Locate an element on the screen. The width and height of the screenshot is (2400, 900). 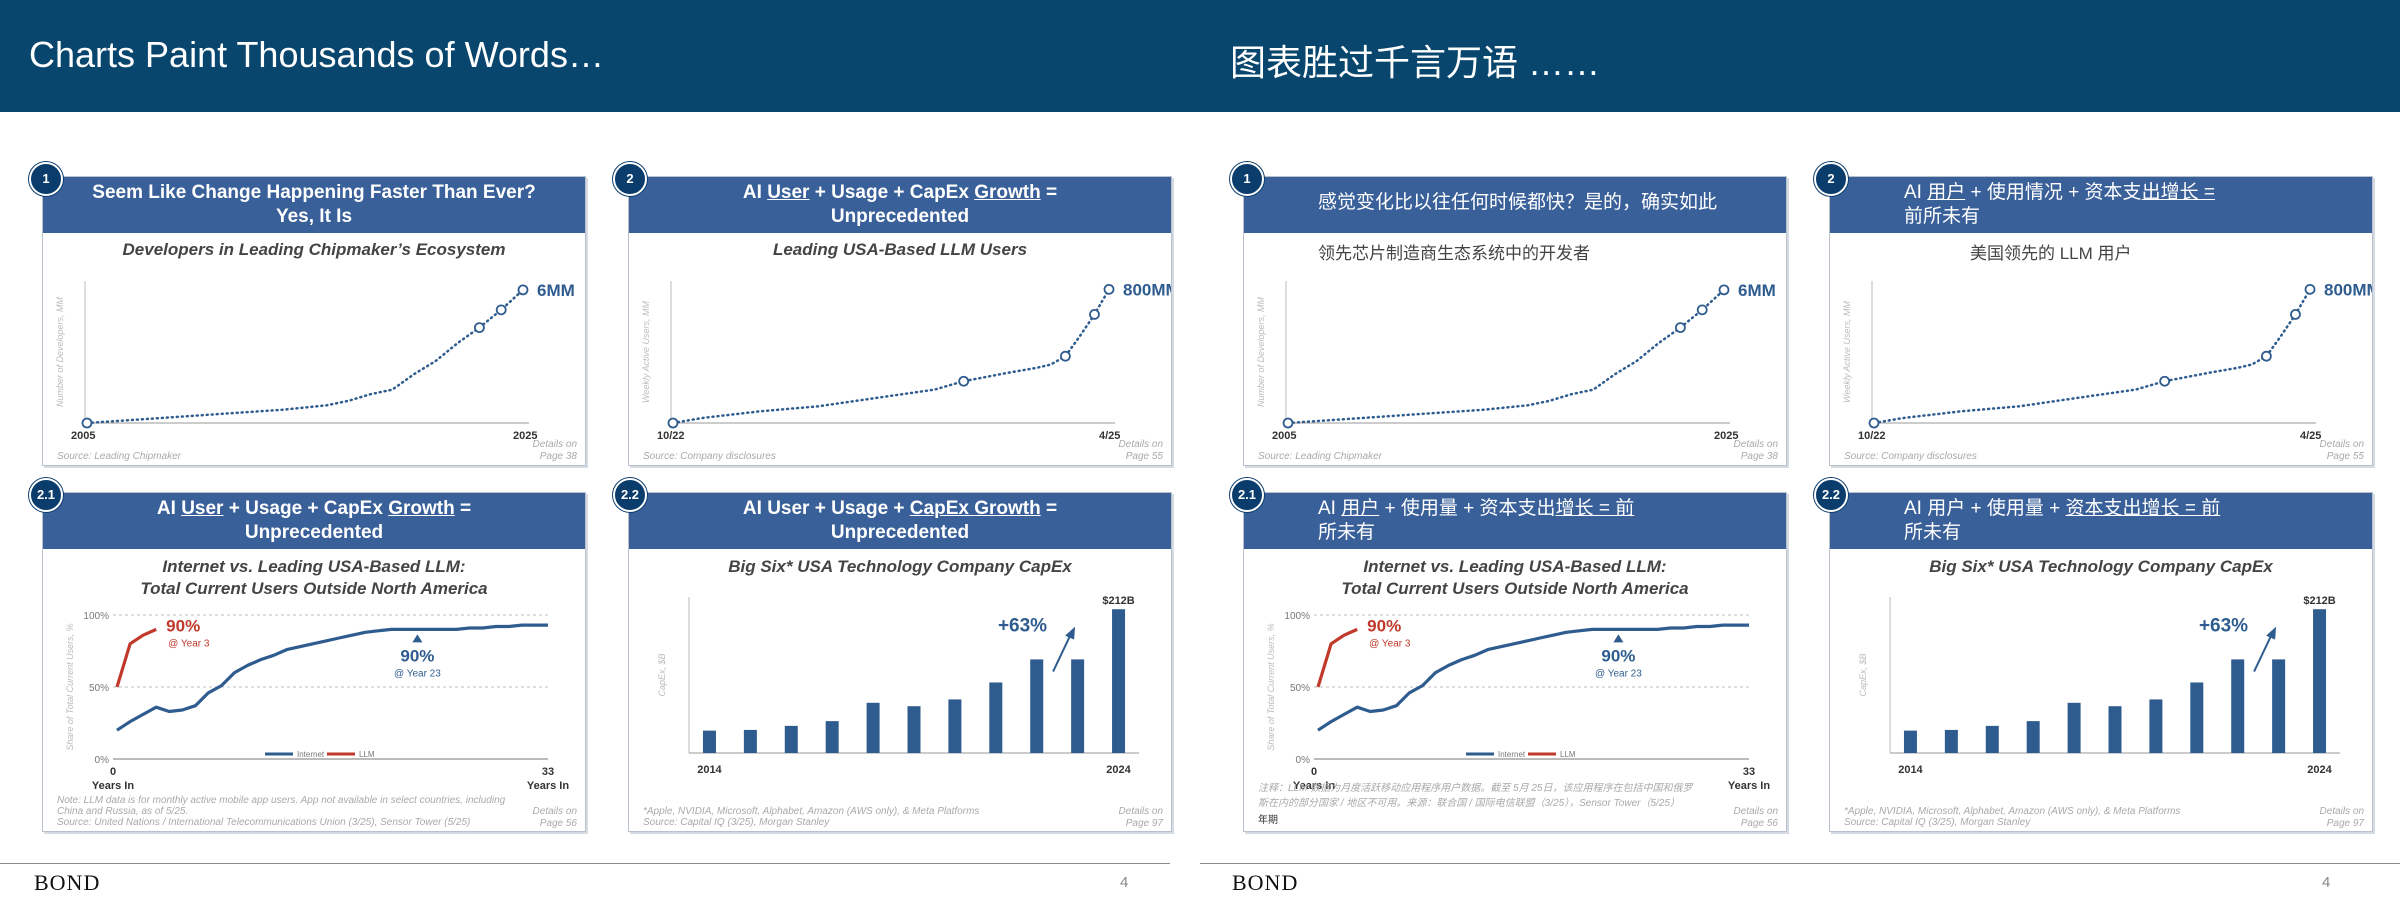
llm-users-chart-cn: Weekly Active Users, MM 10/22 4/25 800MM is located at coordinates (2107, 361).